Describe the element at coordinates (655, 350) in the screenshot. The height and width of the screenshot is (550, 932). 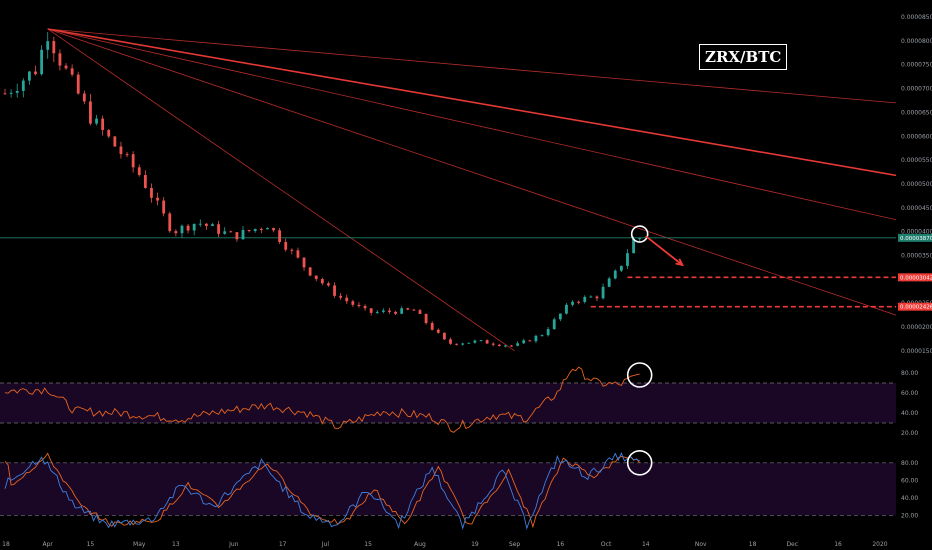
I see `annotations` at that location.